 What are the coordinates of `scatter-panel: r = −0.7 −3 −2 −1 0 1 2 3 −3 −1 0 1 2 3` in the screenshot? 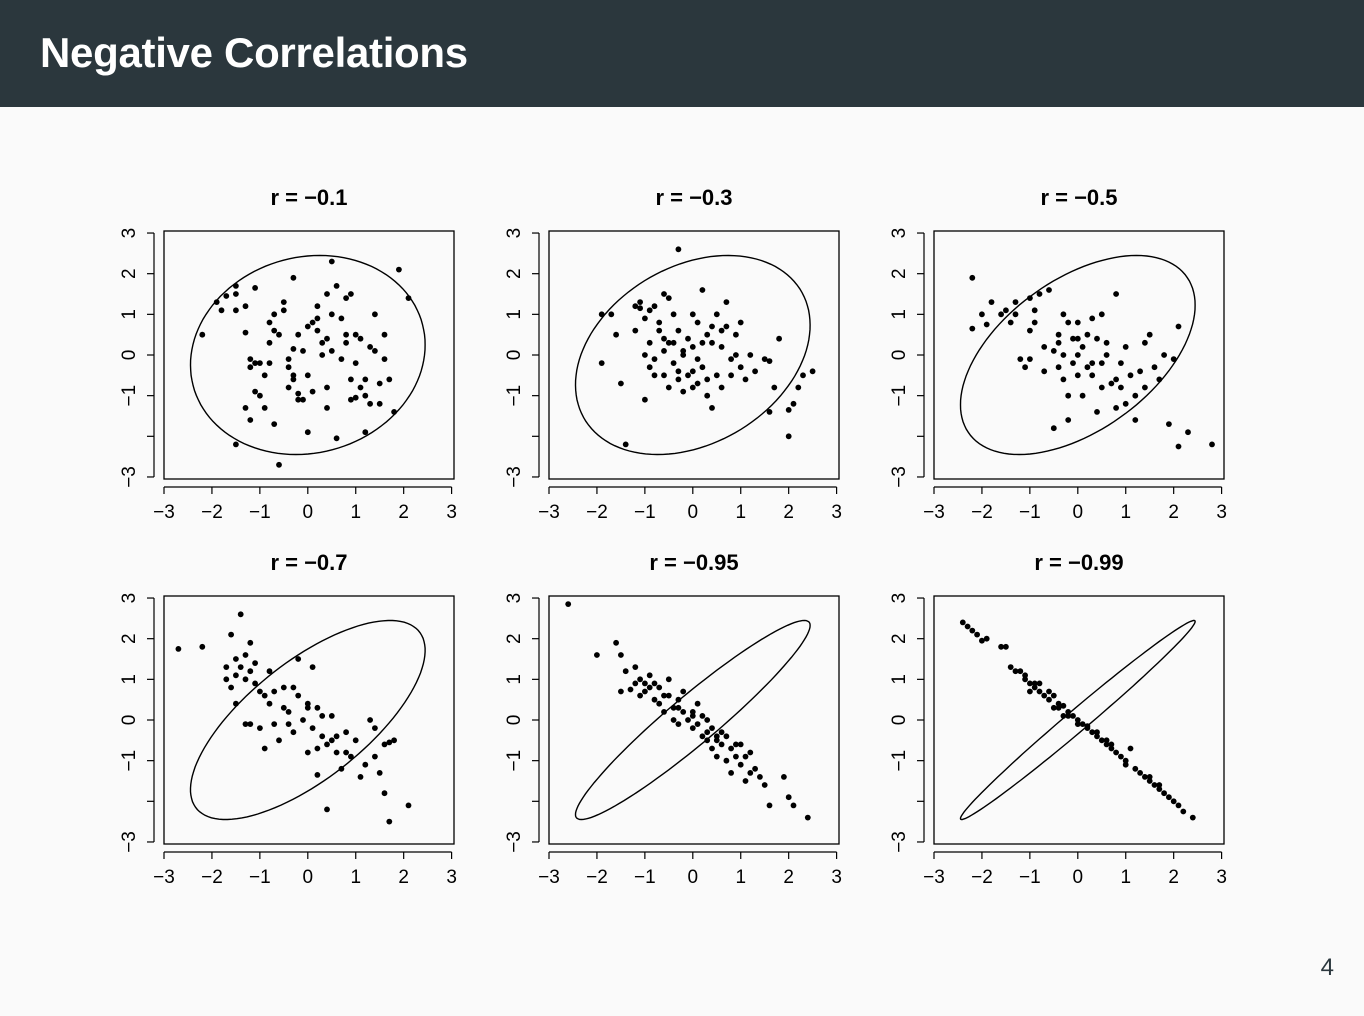 It's located at (288, 719).